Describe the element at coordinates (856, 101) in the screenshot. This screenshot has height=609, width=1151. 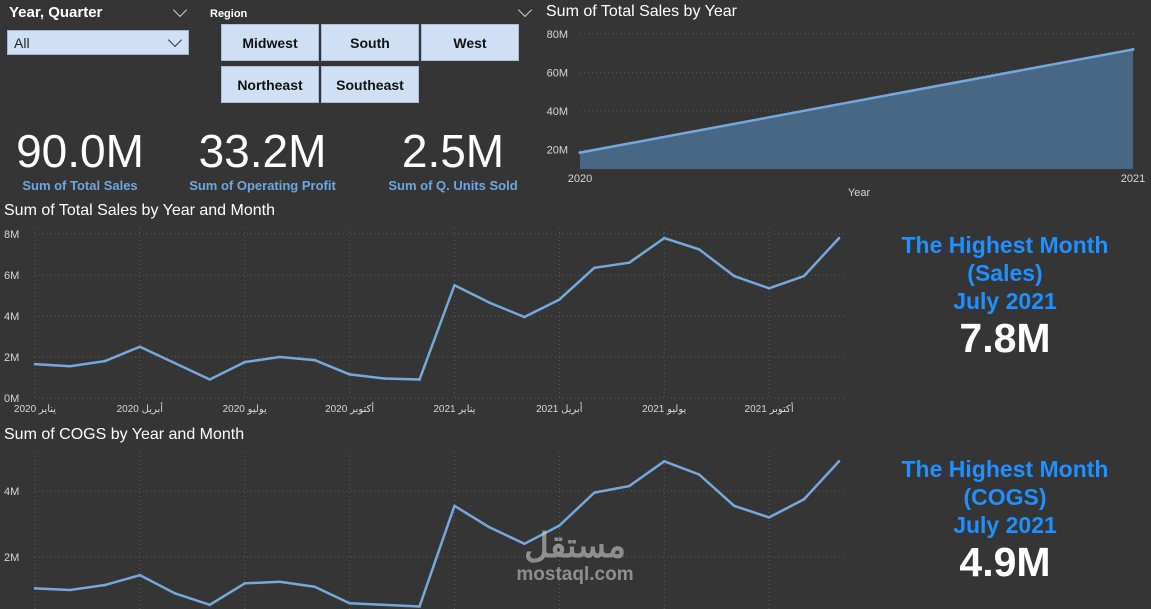
I see `series-line` at that location.